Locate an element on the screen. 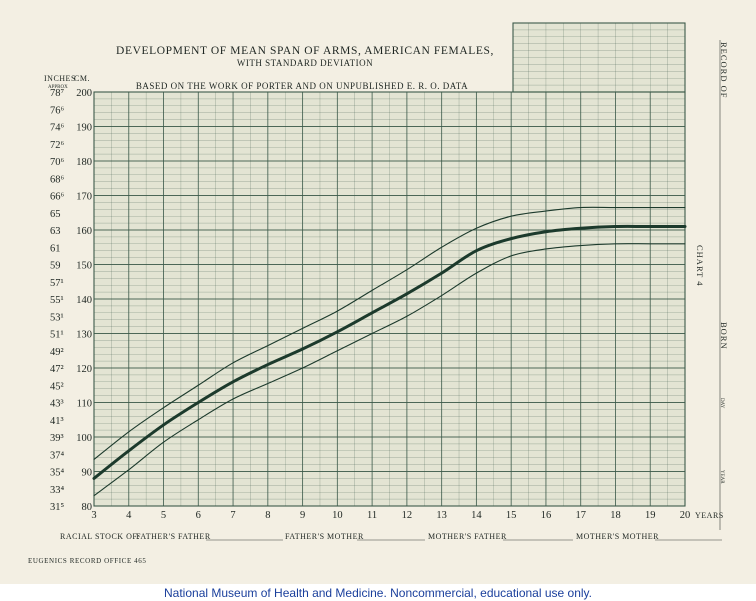 This screenshot has width=756, height=601. inch-tick-label: 65 is located at coordinates (55, 214).